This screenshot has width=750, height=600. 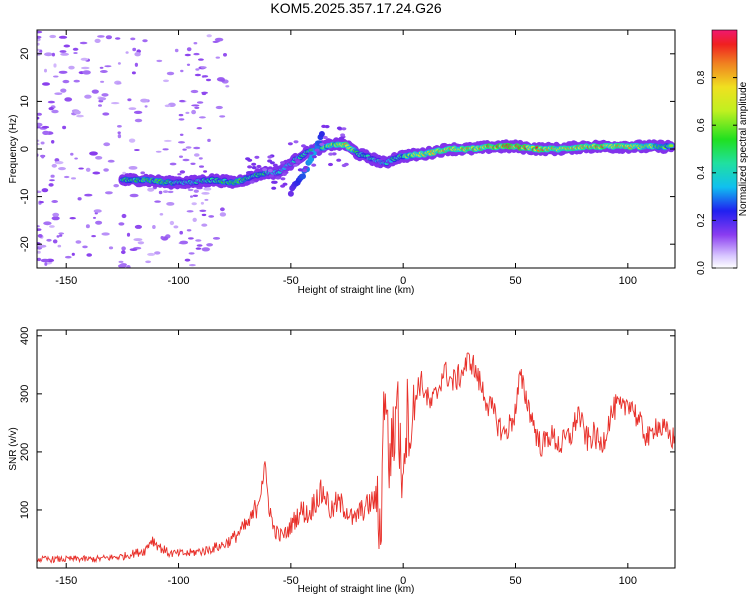 I want to click on spectrogram-branch, so click(x=321, y=134).